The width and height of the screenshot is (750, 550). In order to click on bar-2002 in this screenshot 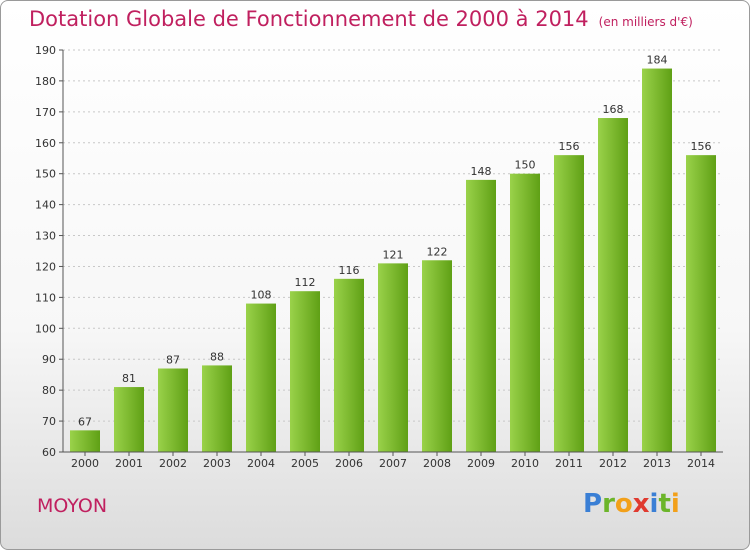, I will do `click(173, 410)`.